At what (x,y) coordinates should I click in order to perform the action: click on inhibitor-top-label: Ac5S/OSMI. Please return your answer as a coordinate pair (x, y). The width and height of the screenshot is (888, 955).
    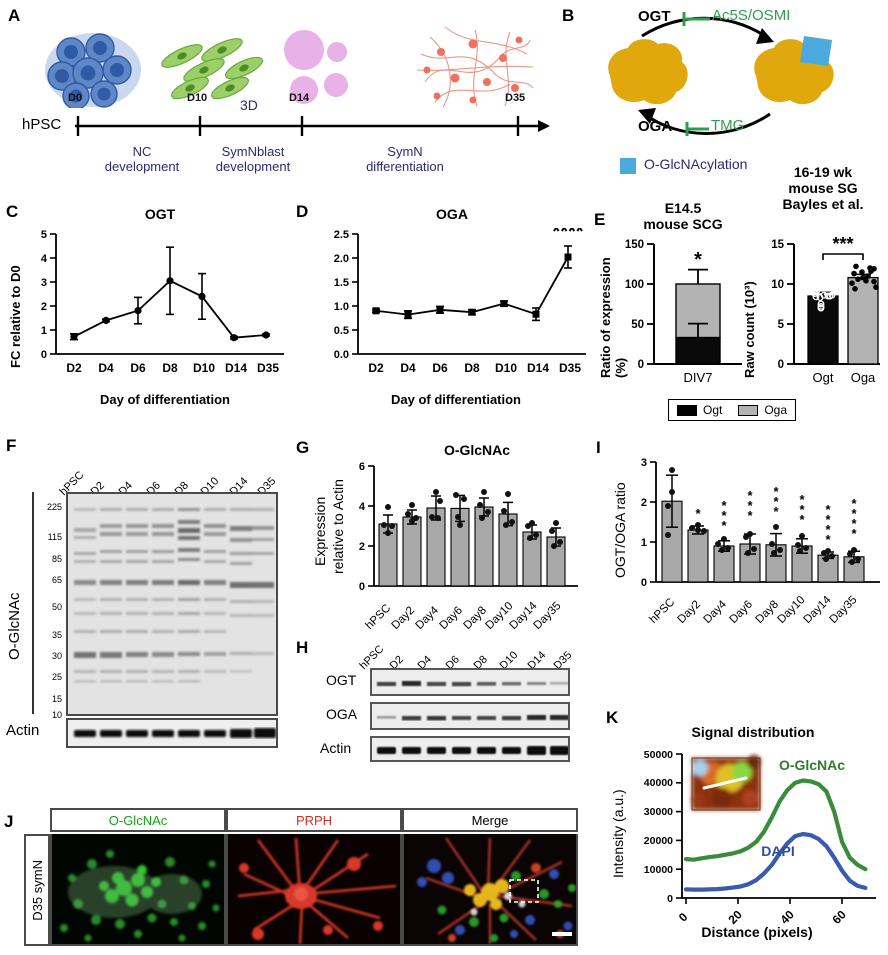
    Looking at the image, I should click on (751, 15).